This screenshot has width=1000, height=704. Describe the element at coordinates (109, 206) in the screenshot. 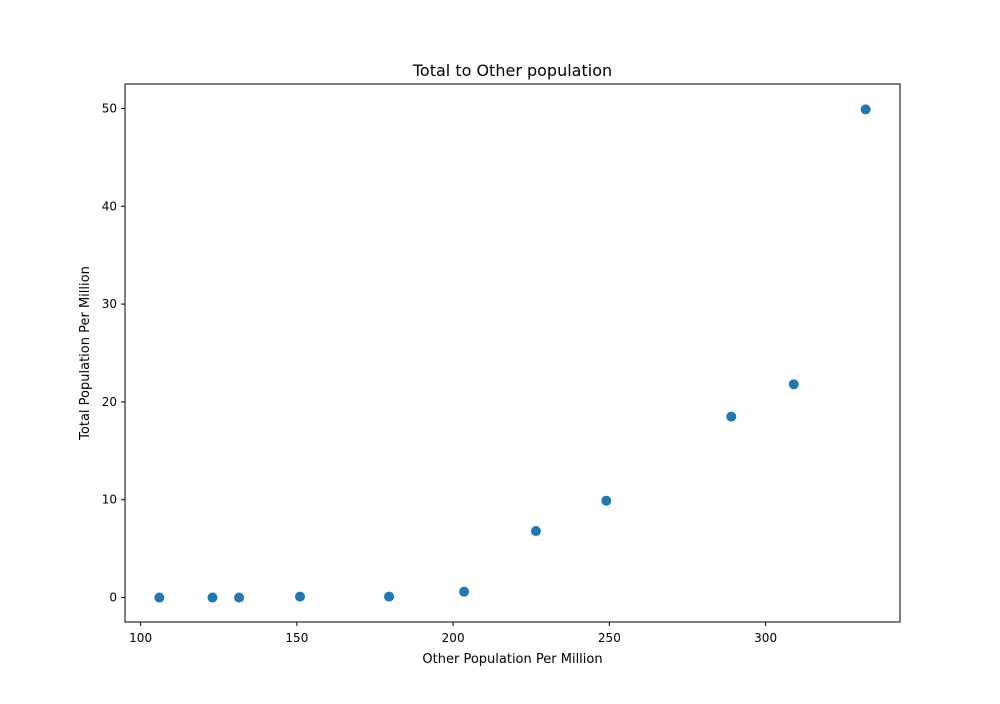

I see `y-tick-label: 40` at that location.